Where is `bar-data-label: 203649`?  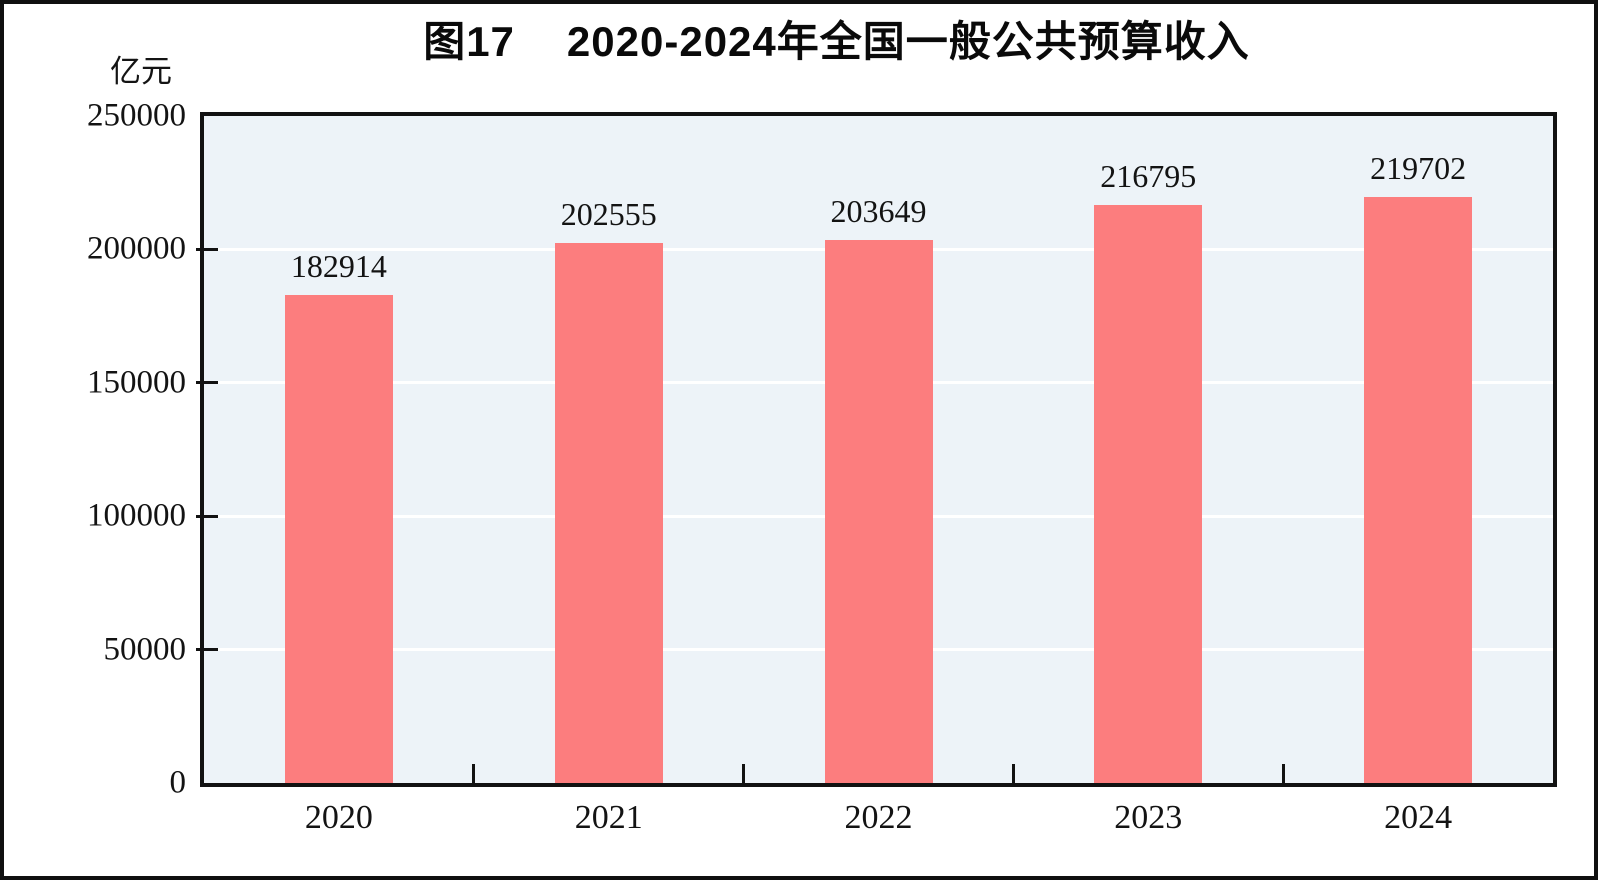 bar-data-label: 203649 is located at coordinates (878, 210).